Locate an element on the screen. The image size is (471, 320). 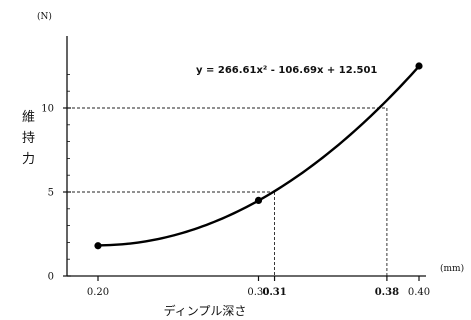
y-tick-label: 10 is located at coordinates (47, 109).